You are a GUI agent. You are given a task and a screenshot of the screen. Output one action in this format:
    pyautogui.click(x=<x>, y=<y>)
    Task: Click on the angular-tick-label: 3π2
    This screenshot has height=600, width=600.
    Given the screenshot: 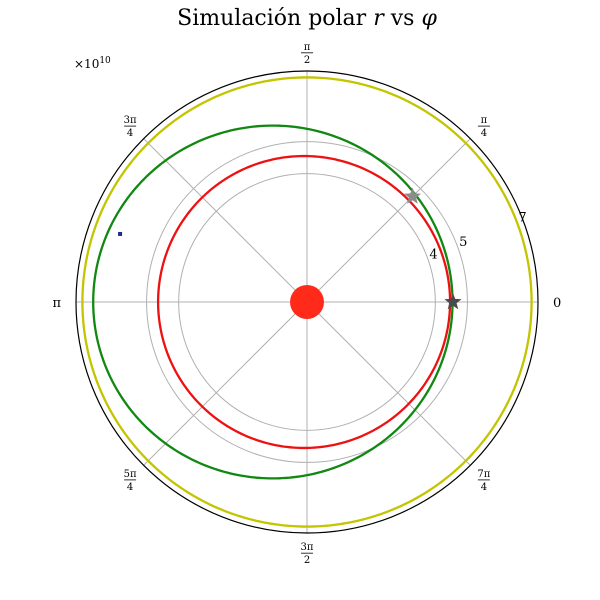 What is the action you would take?
    pyautogui.click(x=307, y=554)
    